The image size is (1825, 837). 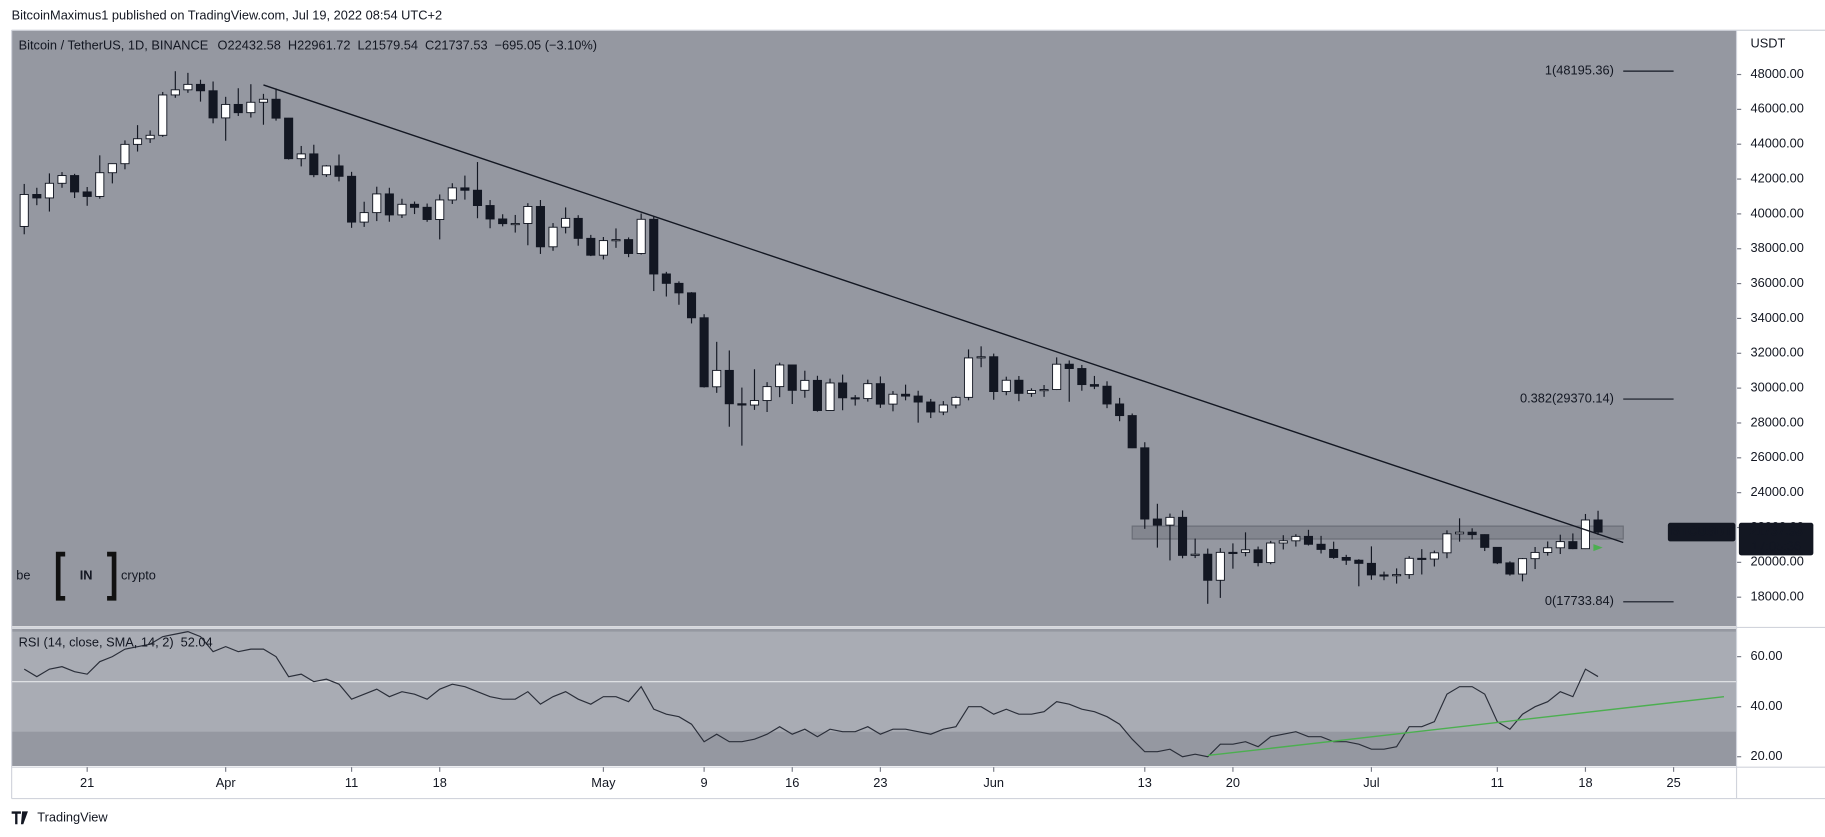 What do you see at coordinates (1777, 491) in the screenshot?
I see `y-tick-label: 24000.00` at bounding box center [1777, 491].